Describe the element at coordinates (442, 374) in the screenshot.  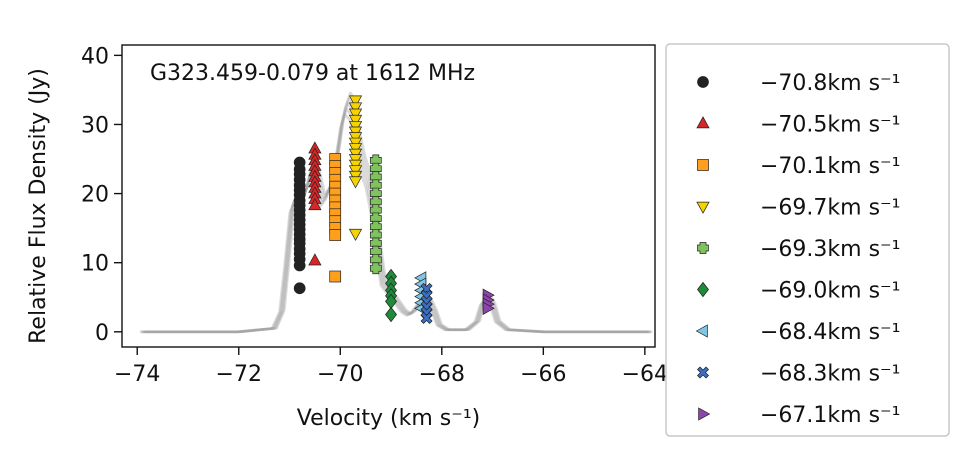
I see `x-tick-label: −68` at that location.